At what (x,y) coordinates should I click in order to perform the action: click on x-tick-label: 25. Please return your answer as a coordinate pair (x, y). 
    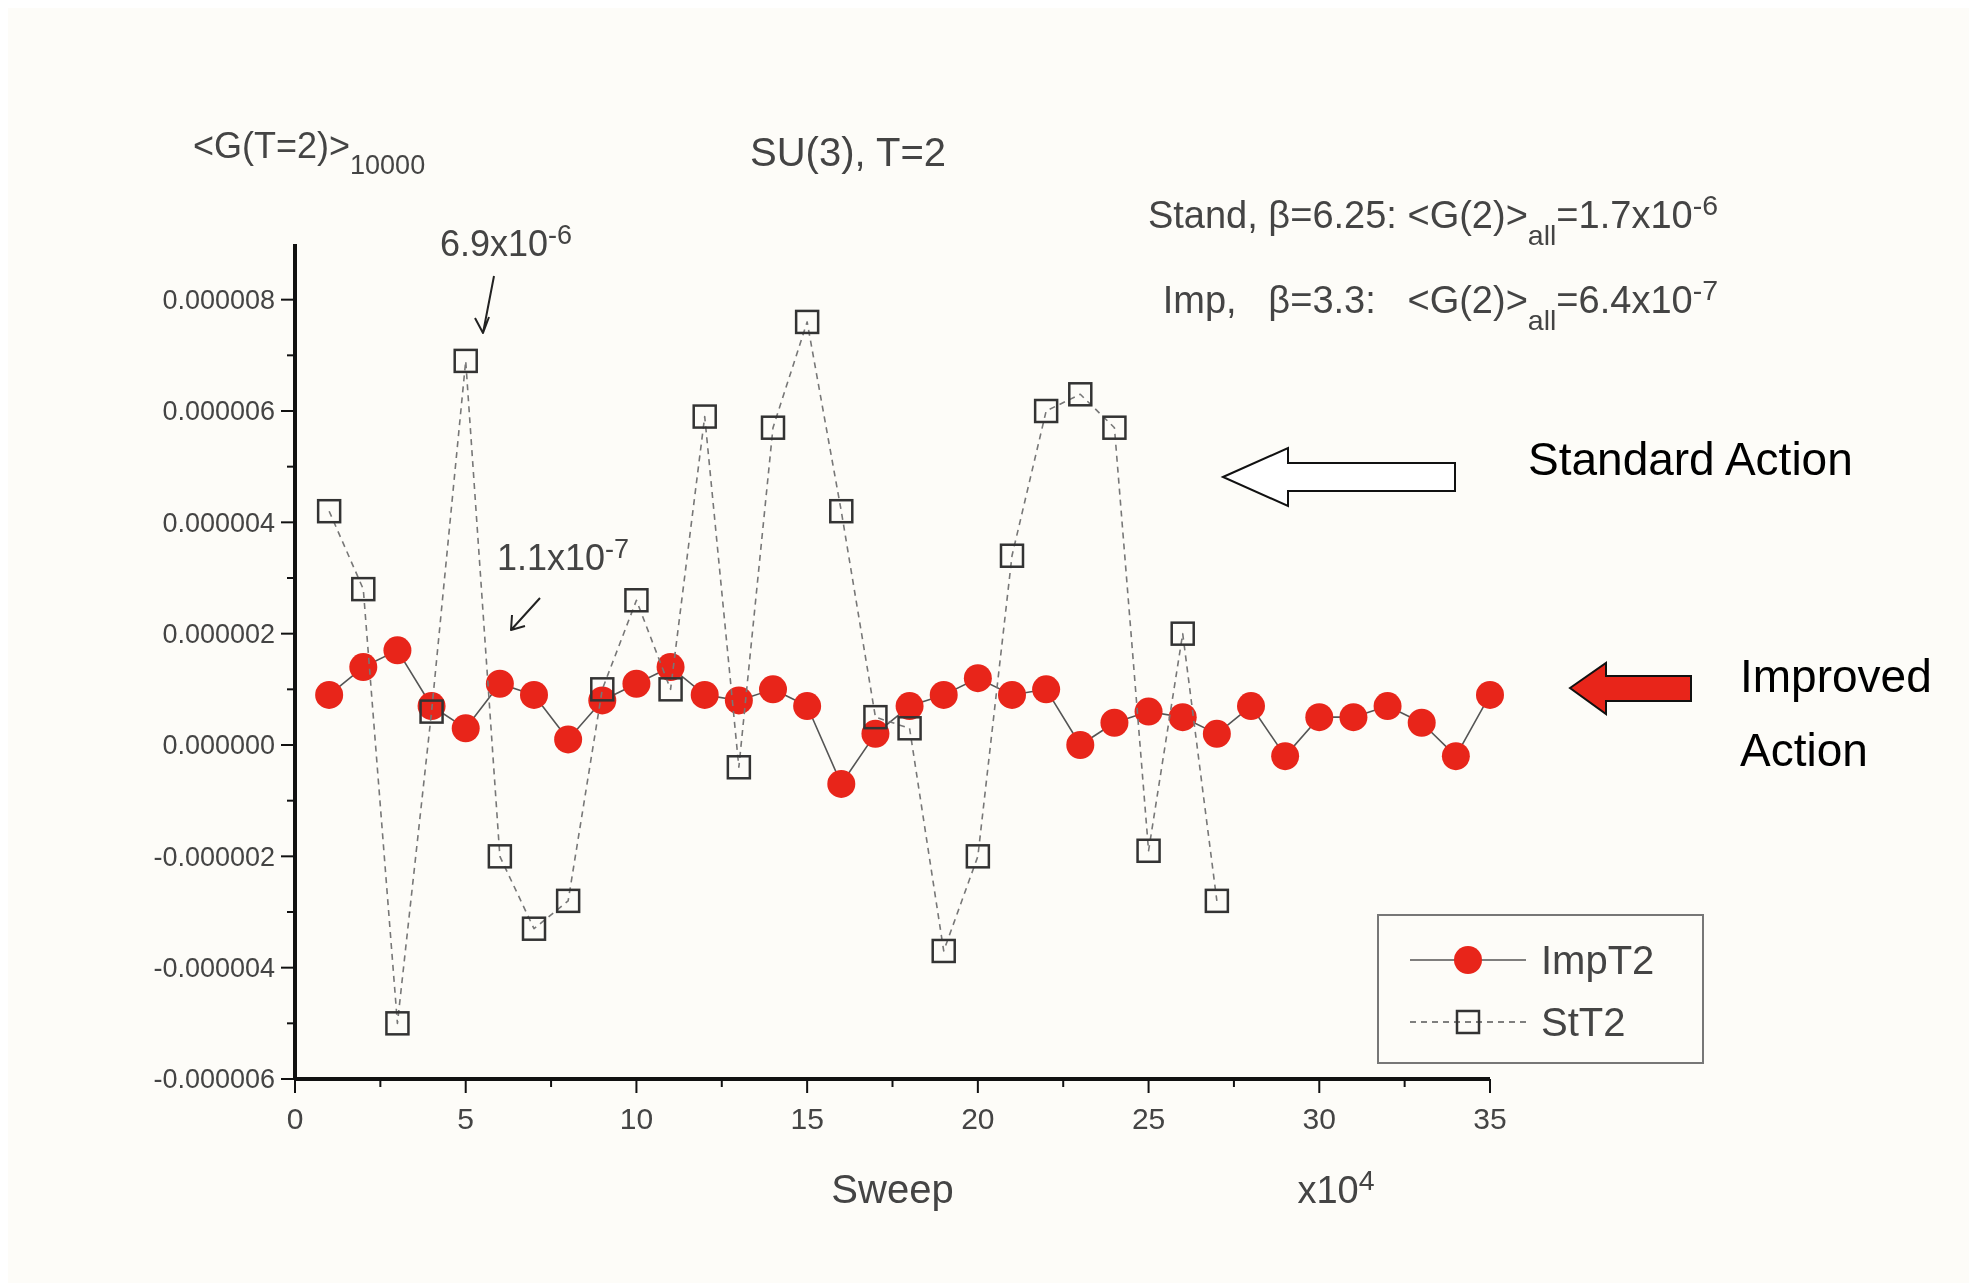
    Looking at the image, I should click on (1148, 1118).